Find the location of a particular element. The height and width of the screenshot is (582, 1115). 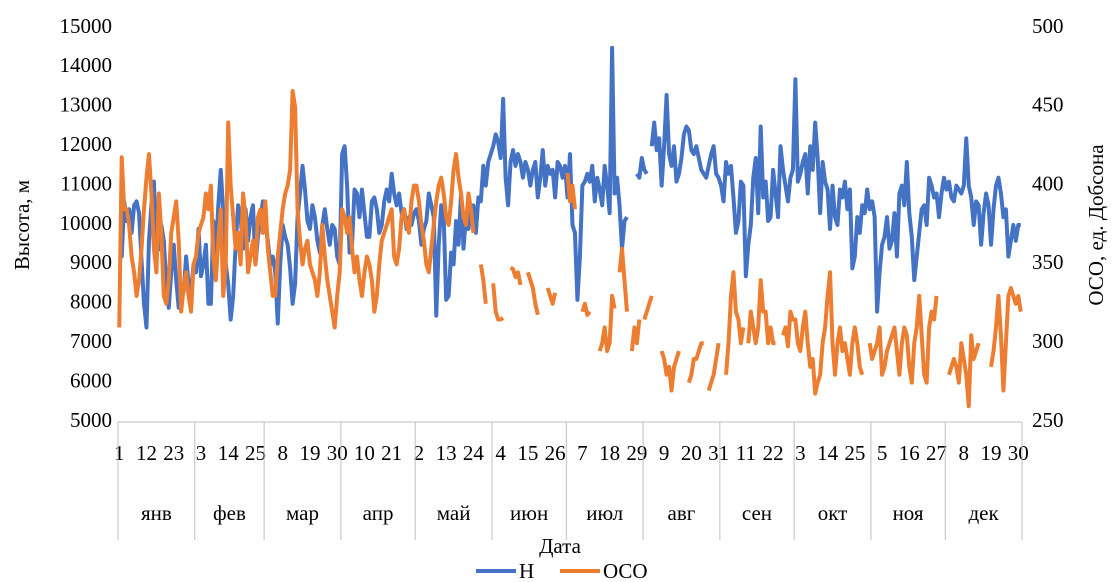

y2-tick-label: 450 is located at coordinates (1048, 105).